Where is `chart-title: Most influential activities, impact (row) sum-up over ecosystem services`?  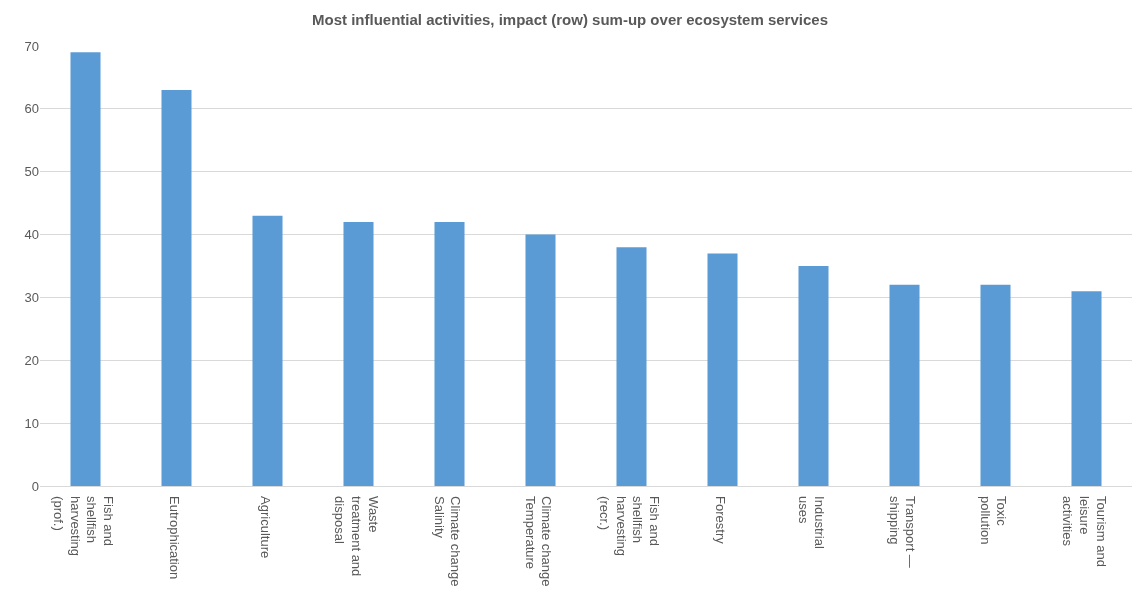
chart-title: Most influential activities, impact (row) sum-up over ecosystem services is located at coordinates (570, 20).